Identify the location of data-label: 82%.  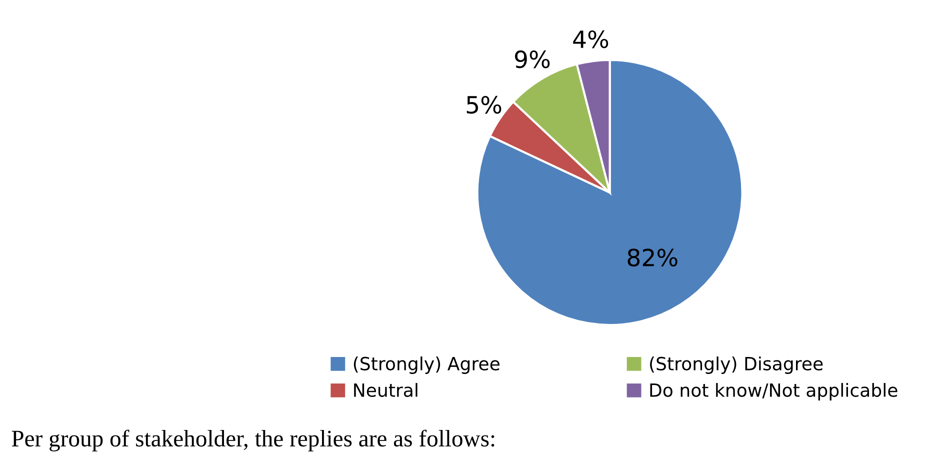
(653, 257).